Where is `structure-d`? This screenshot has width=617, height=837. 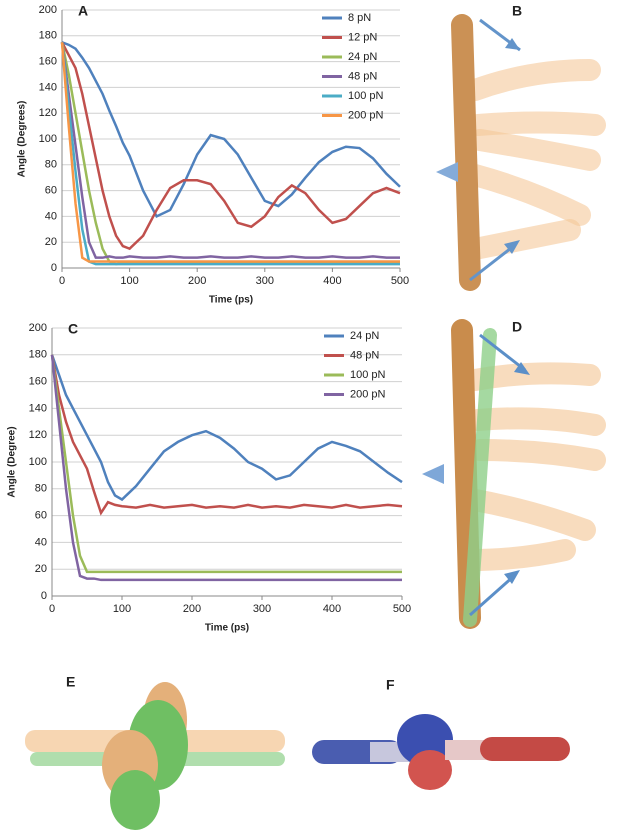 structure-d is located at coordinates (514, 474).